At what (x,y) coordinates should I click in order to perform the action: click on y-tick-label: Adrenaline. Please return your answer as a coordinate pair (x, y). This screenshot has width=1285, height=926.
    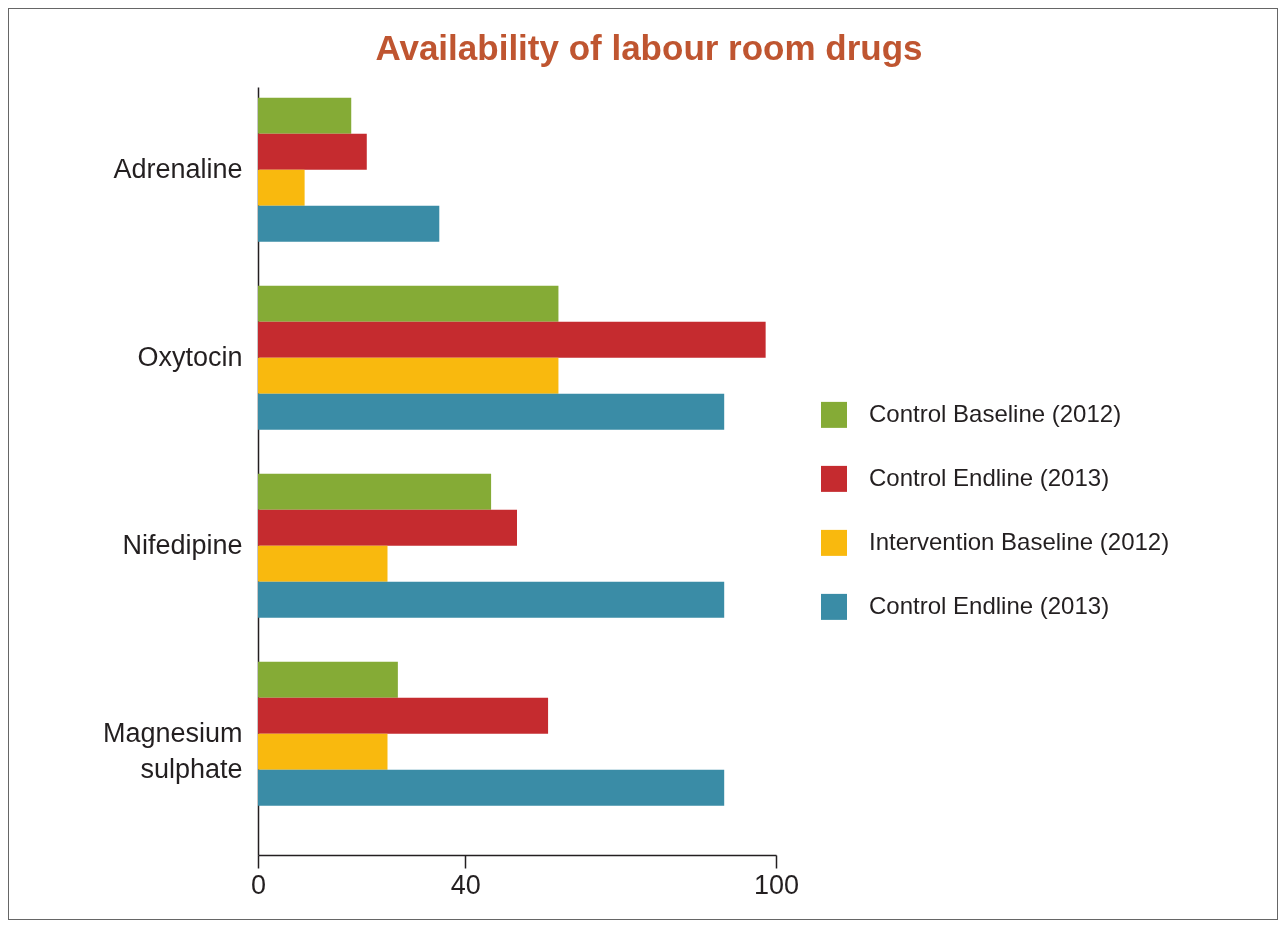
    Looking at the image, I should click on (178, 168).